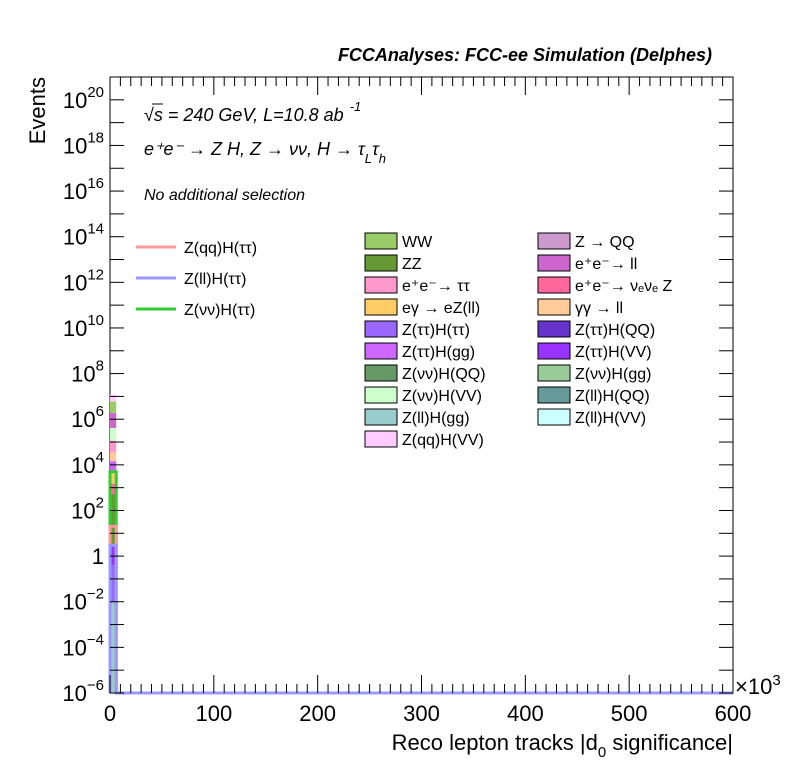 The image size is (796, 772). What do you see at coordinates (612, 396) in the screenshot?
I see `legend-bg-label: Z(ll)H(QQ)` at bounding box center [612, 396].